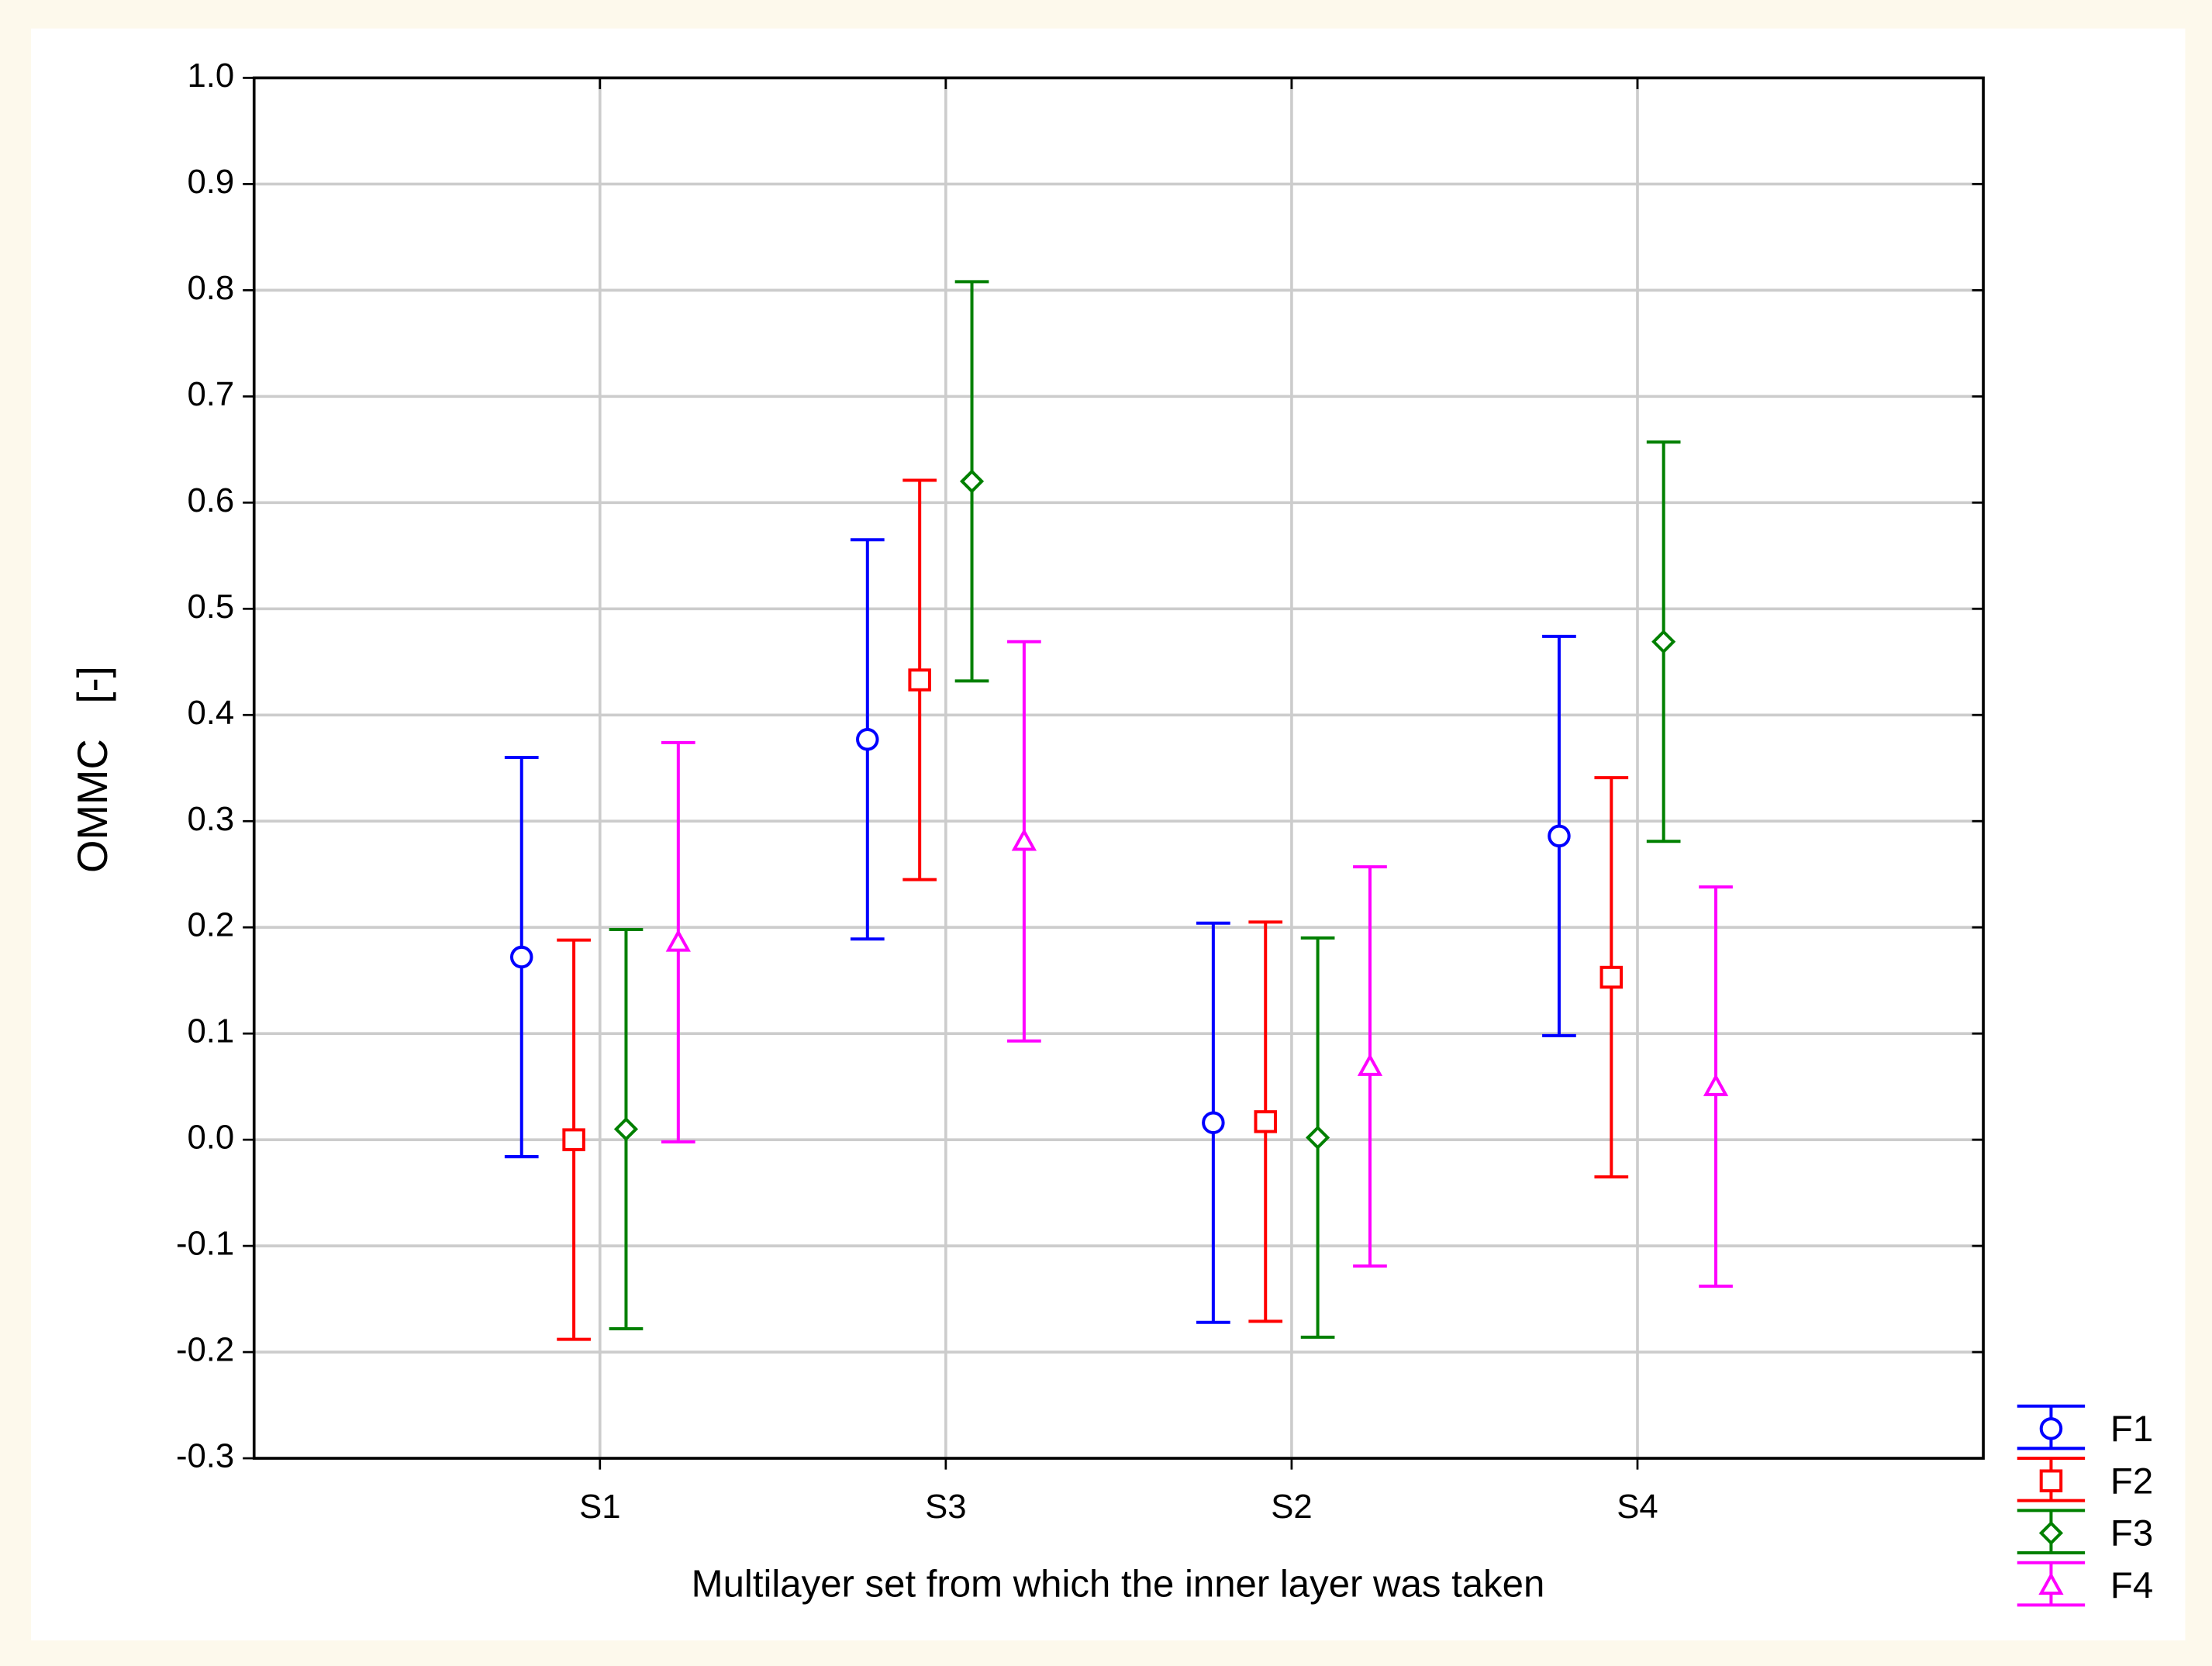  What do you see at coordinates (205, 1350) in the screenshot?
I see `y-tick-label: -0.2` at bounding box center [205, 1350].